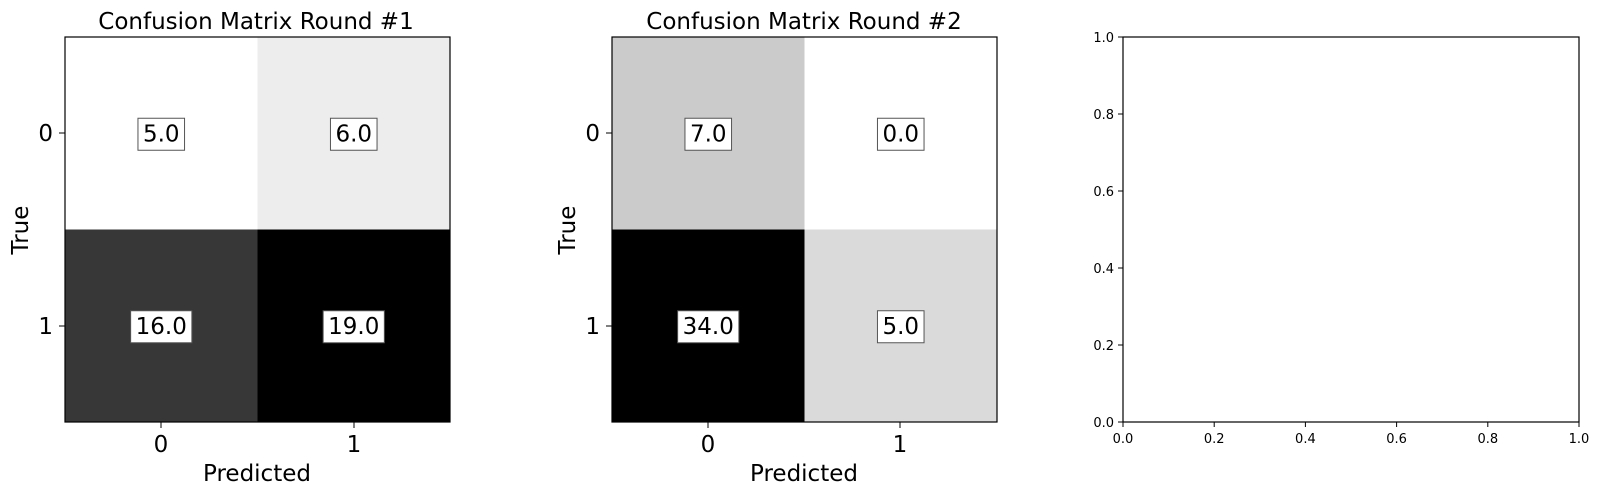 This screenshot has height=495, width=1600. I want to click on chart-title: Confusion Matrix Round #1, so click(255, 22).